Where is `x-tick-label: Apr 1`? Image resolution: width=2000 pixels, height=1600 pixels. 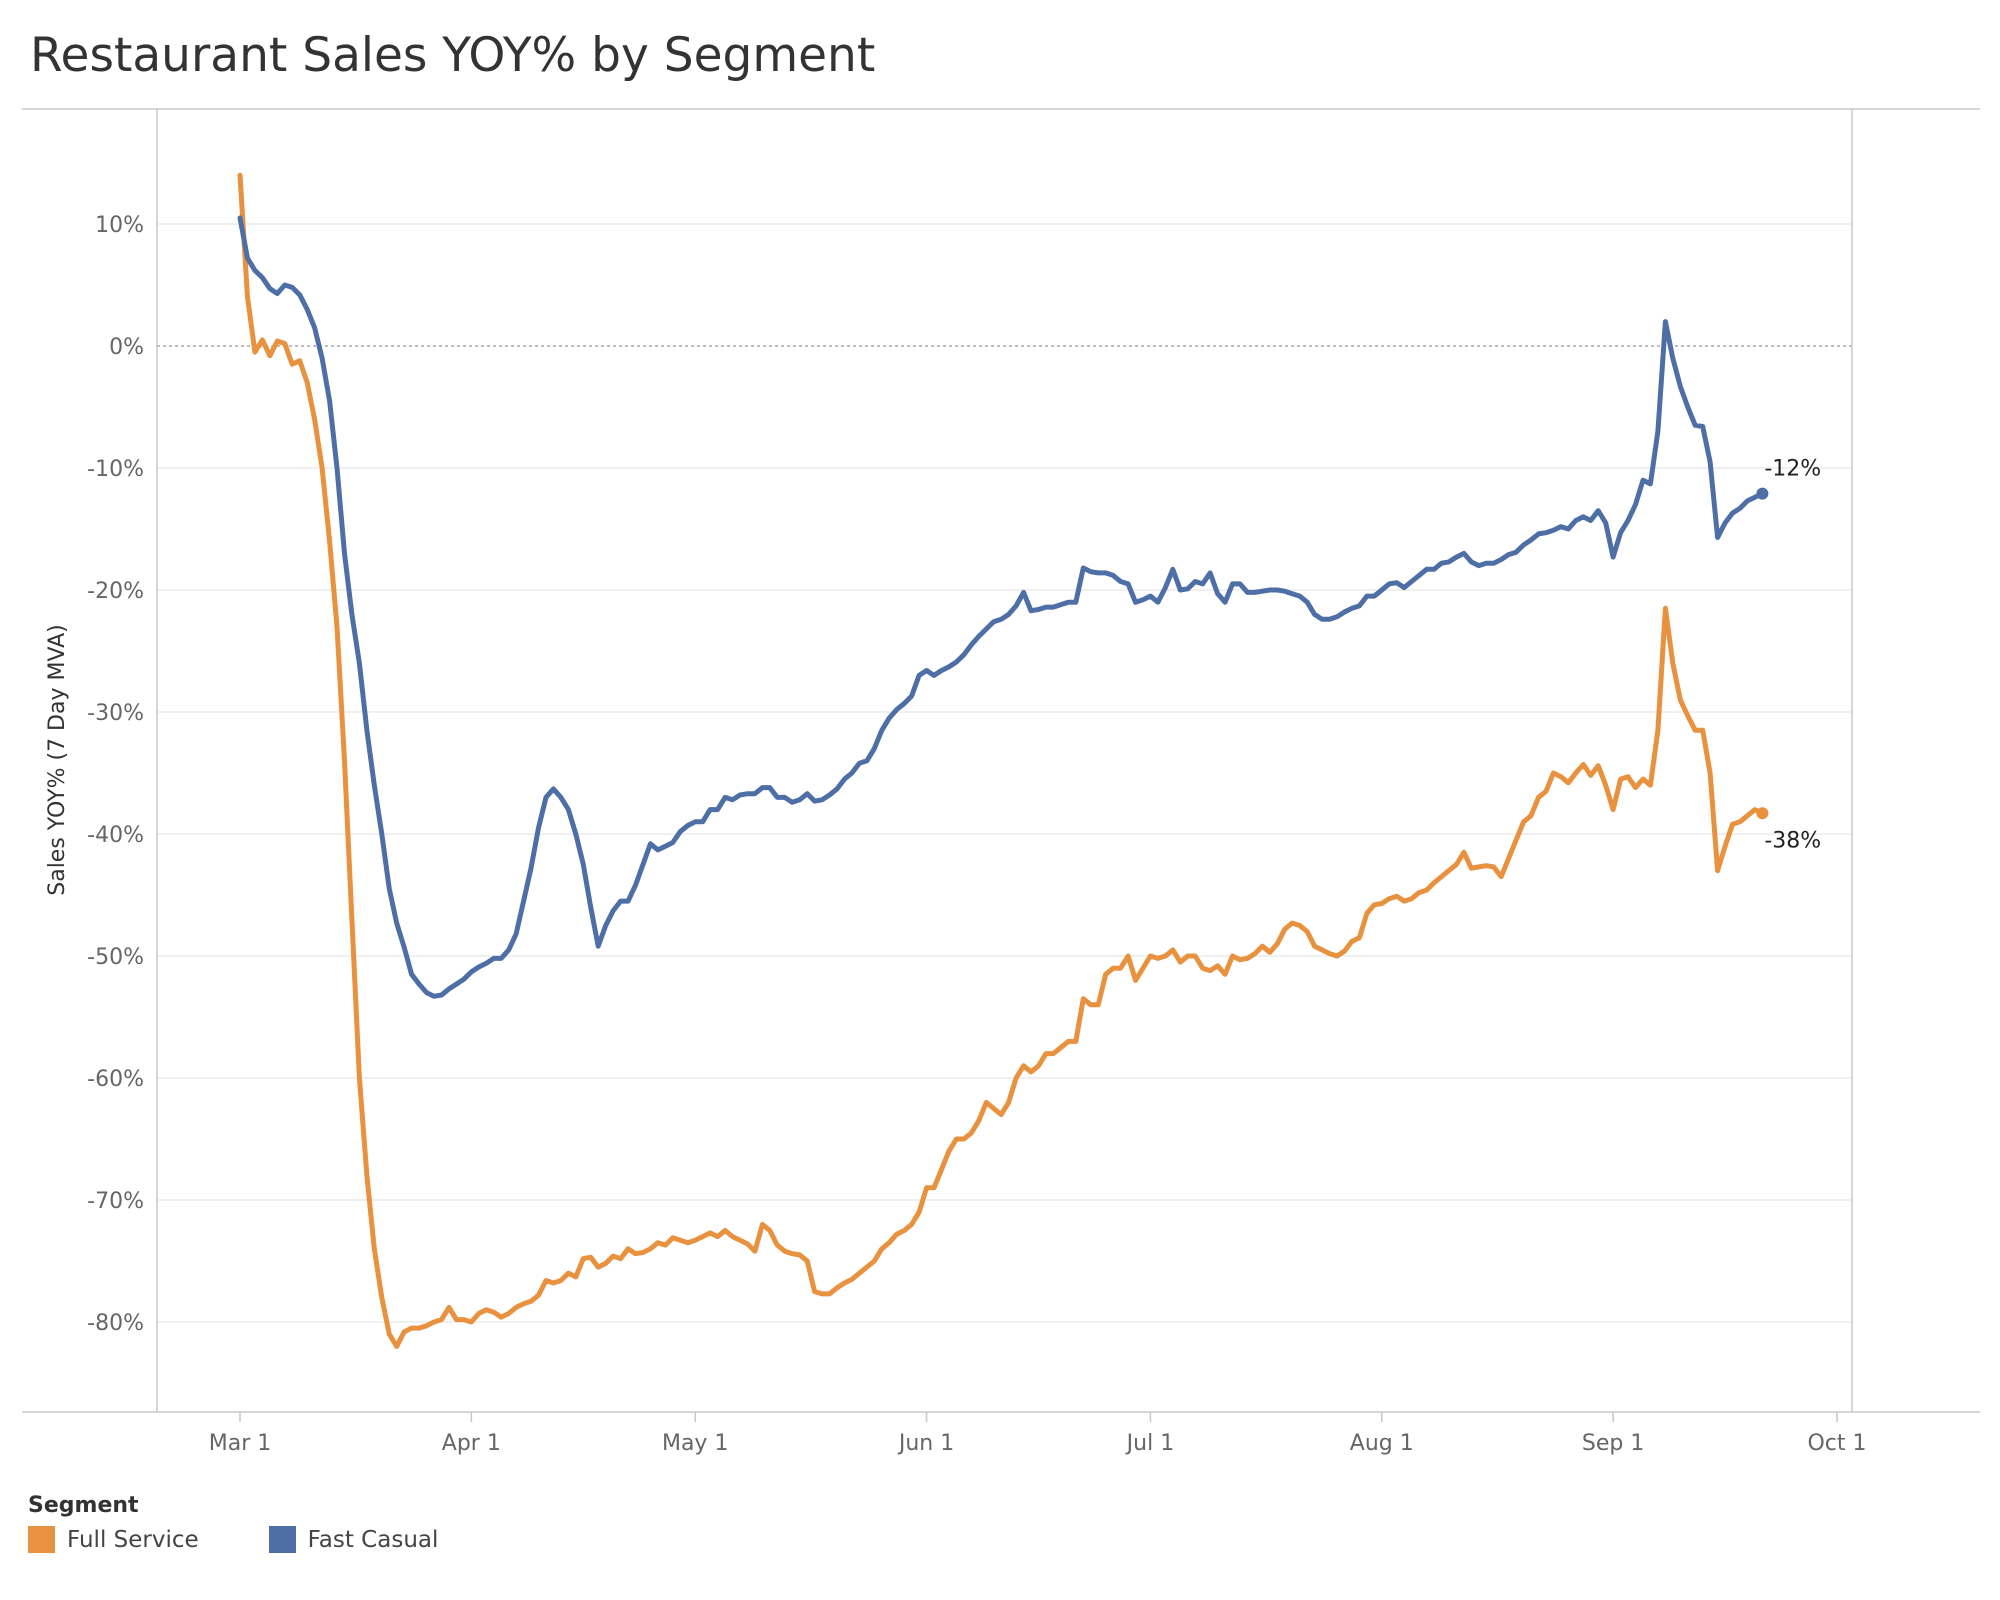 x-tick-label: Apr 1 is located at coordinates (471, 1443).